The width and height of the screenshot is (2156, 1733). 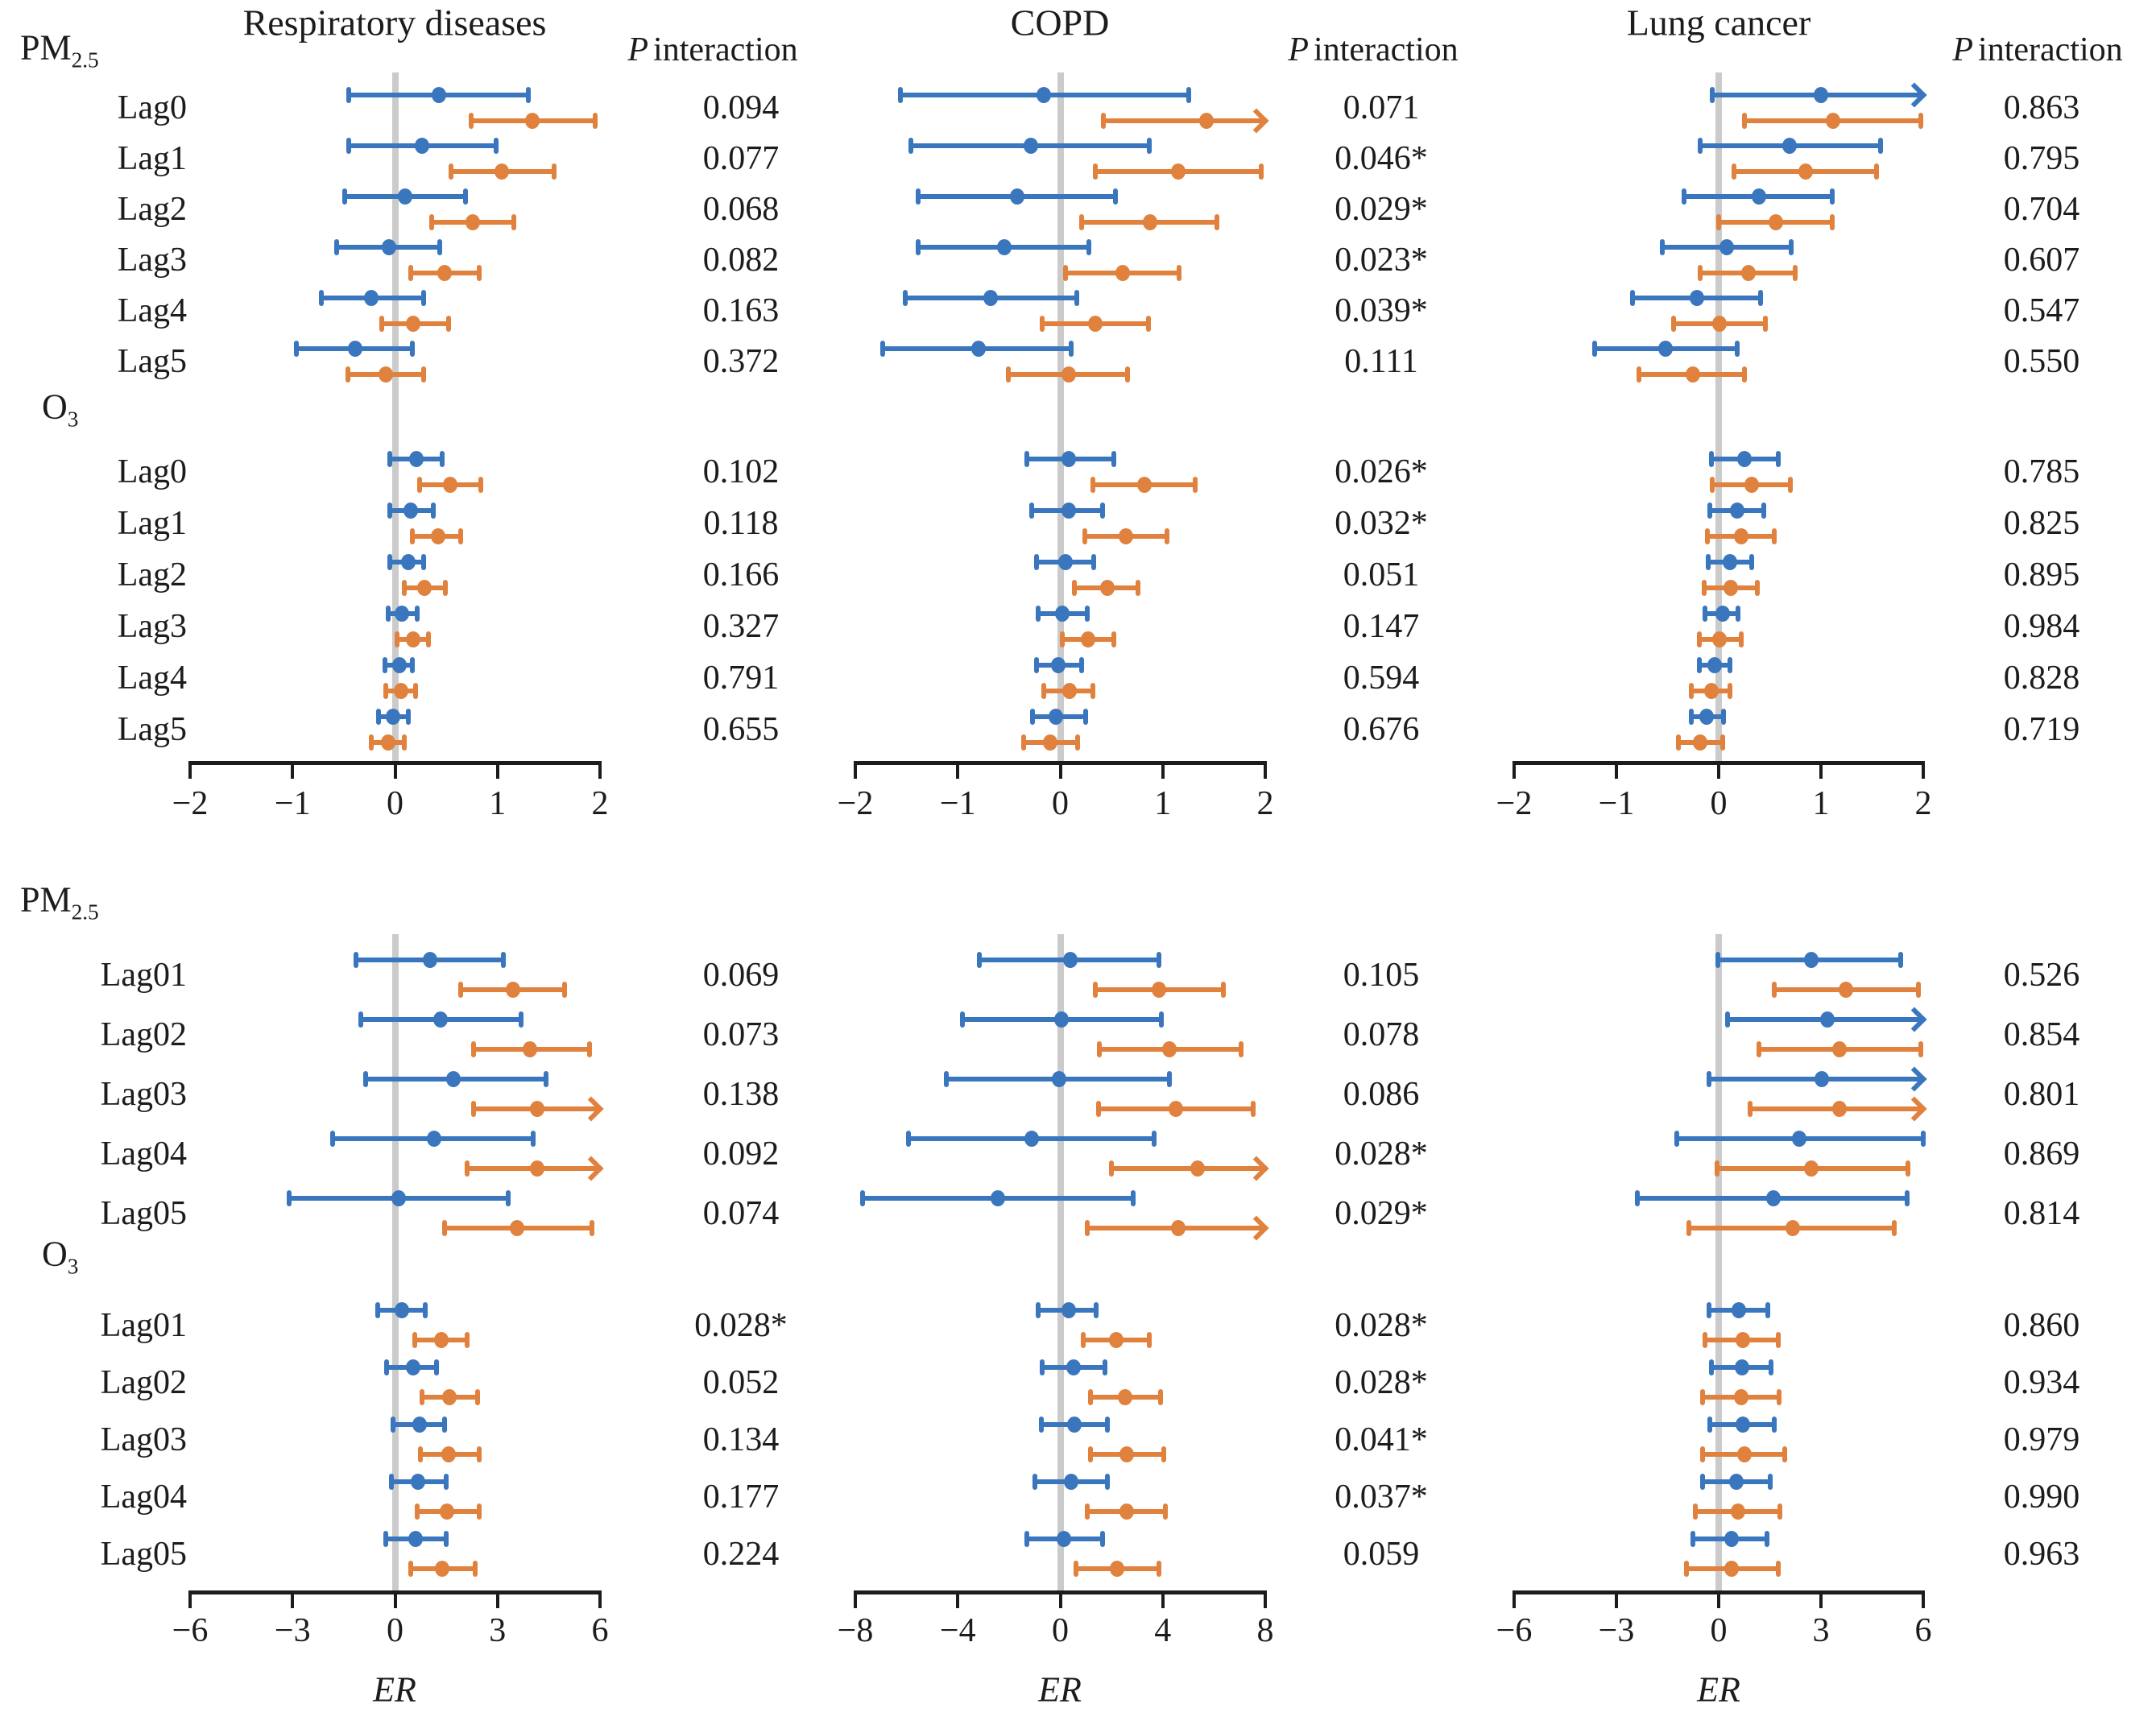 What do you see at coordinates (1381, 361) in the screenshot?
I see `p-interaction-value: 0.111` at bounding box center [1381, 361].